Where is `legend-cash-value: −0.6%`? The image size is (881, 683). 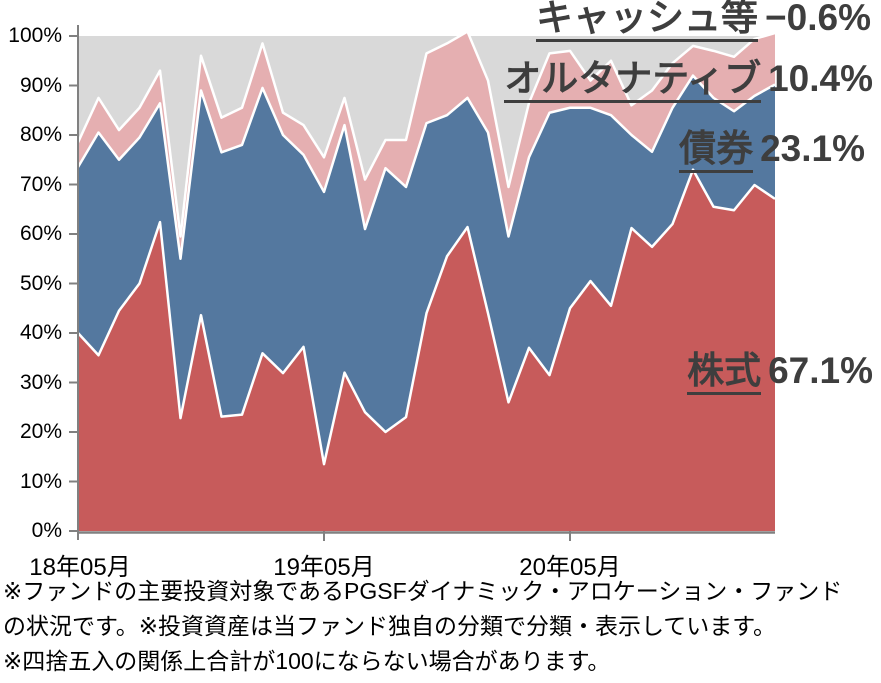 legend-cash-value: −0.6% is located at coordinates (818, 19).